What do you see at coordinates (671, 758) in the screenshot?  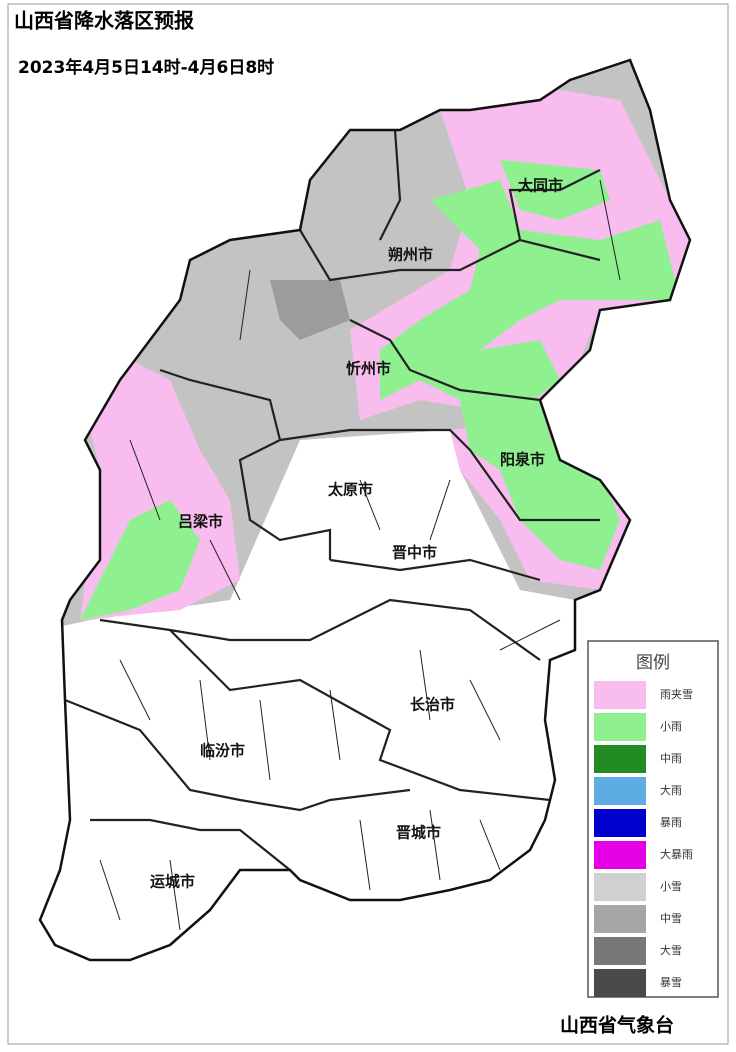 I see `legend-label: 中雨` at bounding box center [671, 758].